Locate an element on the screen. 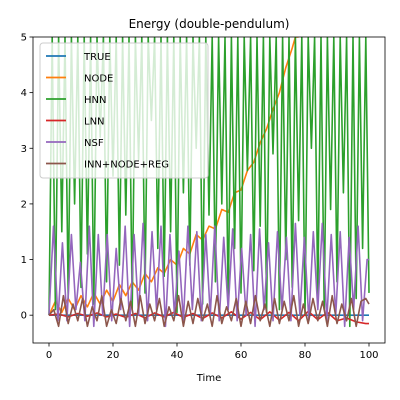 Image resolution: width=400 pixels, height=400 pixels. legend-label: INN+NODE+REG is located at coordinates (126, 165).